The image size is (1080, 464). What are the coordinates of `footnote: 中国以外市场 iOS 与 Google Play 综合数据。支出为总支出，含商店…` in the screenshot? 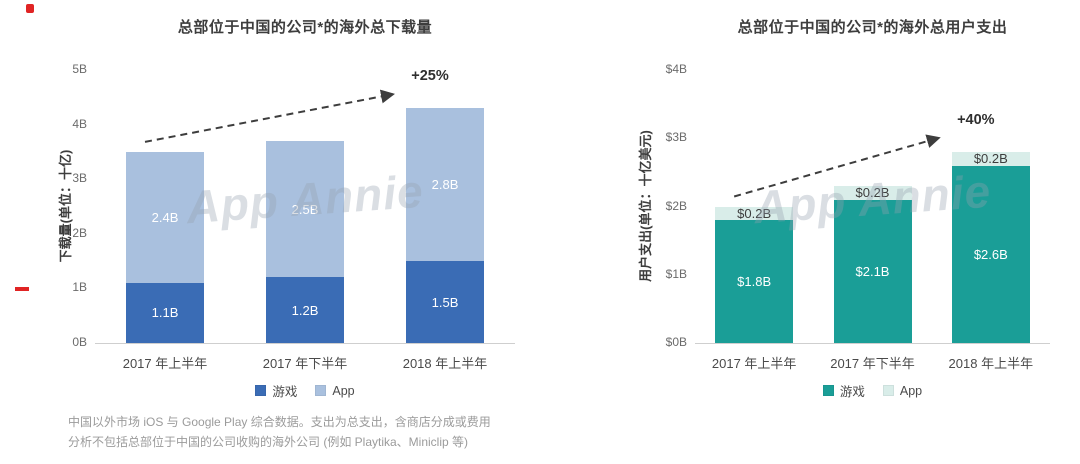 It's located at (279, 432).